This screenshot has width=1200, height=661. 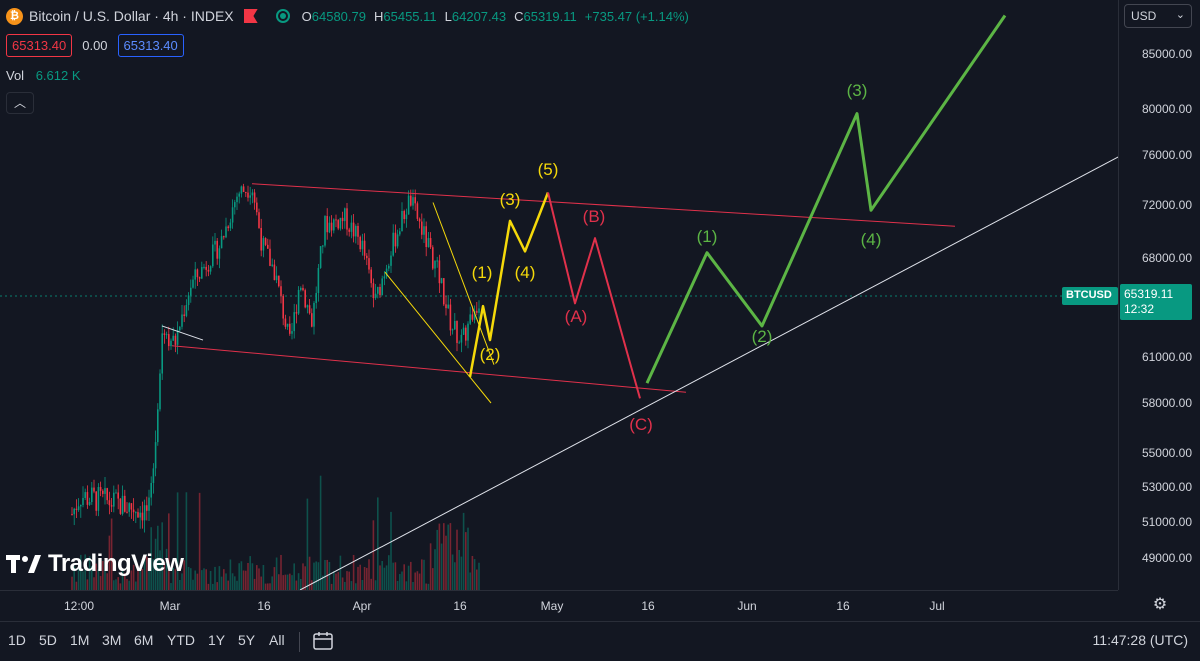 I want to click on range-button-3m: 3M, so click(x=112, y=640).